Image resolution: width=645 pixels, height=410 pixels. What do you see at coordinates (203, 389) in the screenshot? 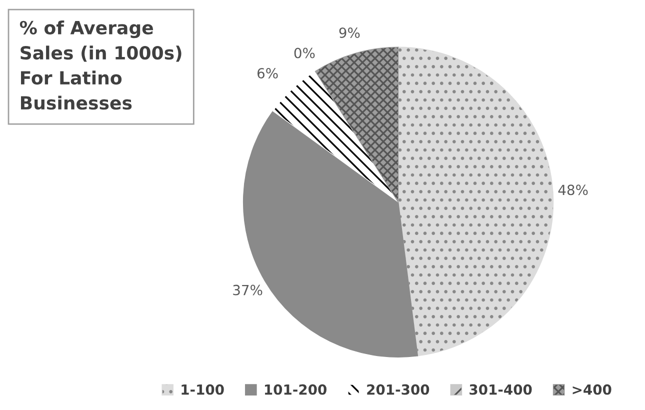
I see `legend-label: 1-100` at bounding box center [203, 389].